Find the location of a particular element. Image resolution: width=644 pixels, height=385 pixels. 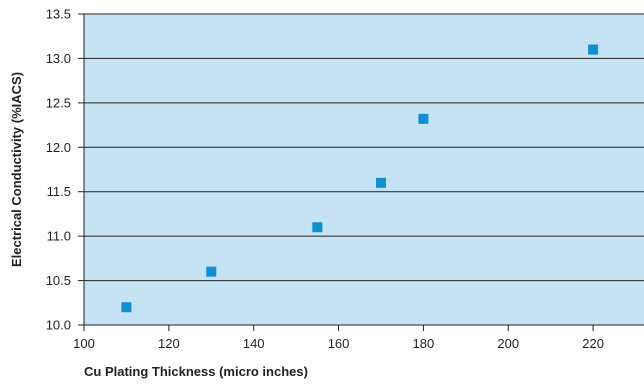

y-axis-title: Electrical Conductivity (%IACS) is located at coordinates (16, 169).